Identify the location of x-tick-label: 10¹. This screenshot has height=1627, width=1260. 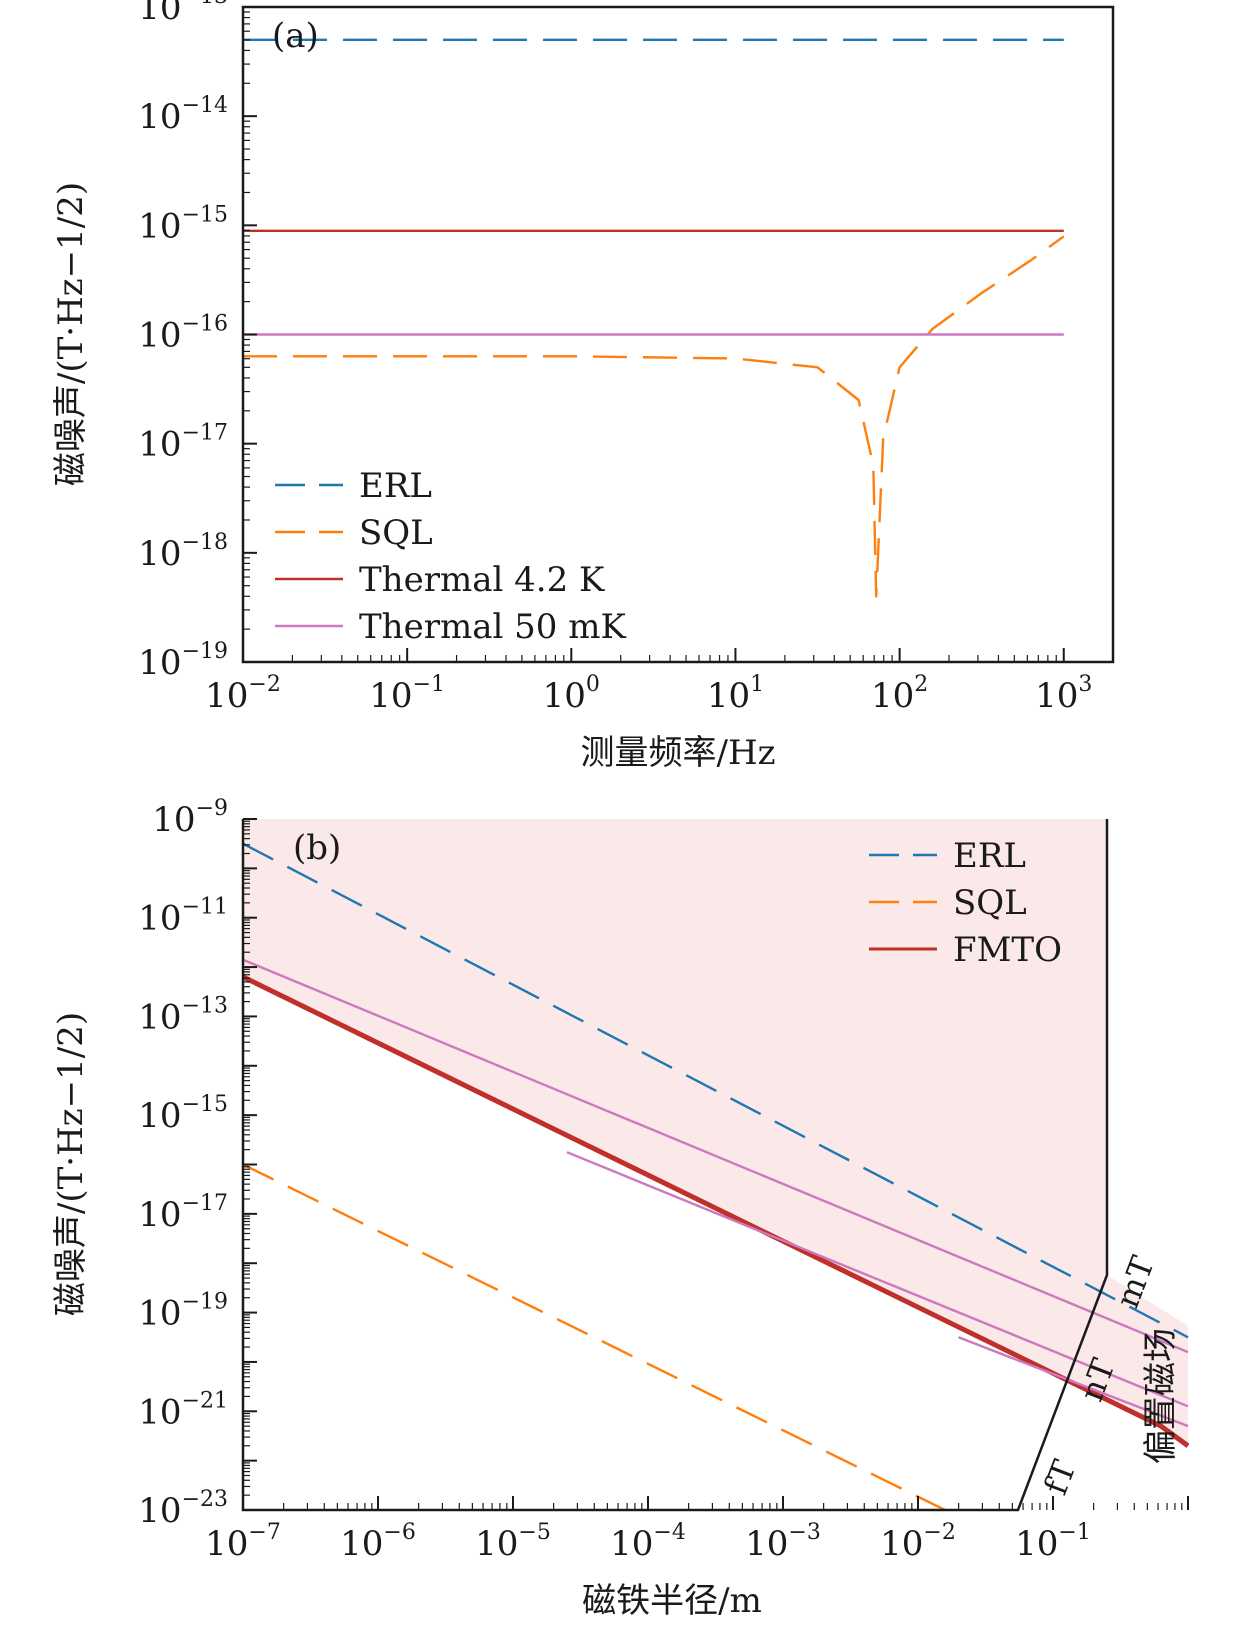
(735, 694).